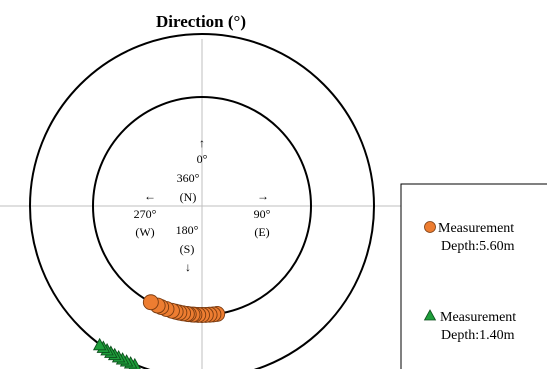 The height and width of the screenshot is (369, 547). I want to click on legend-marker-triangle, so click(430, 315).